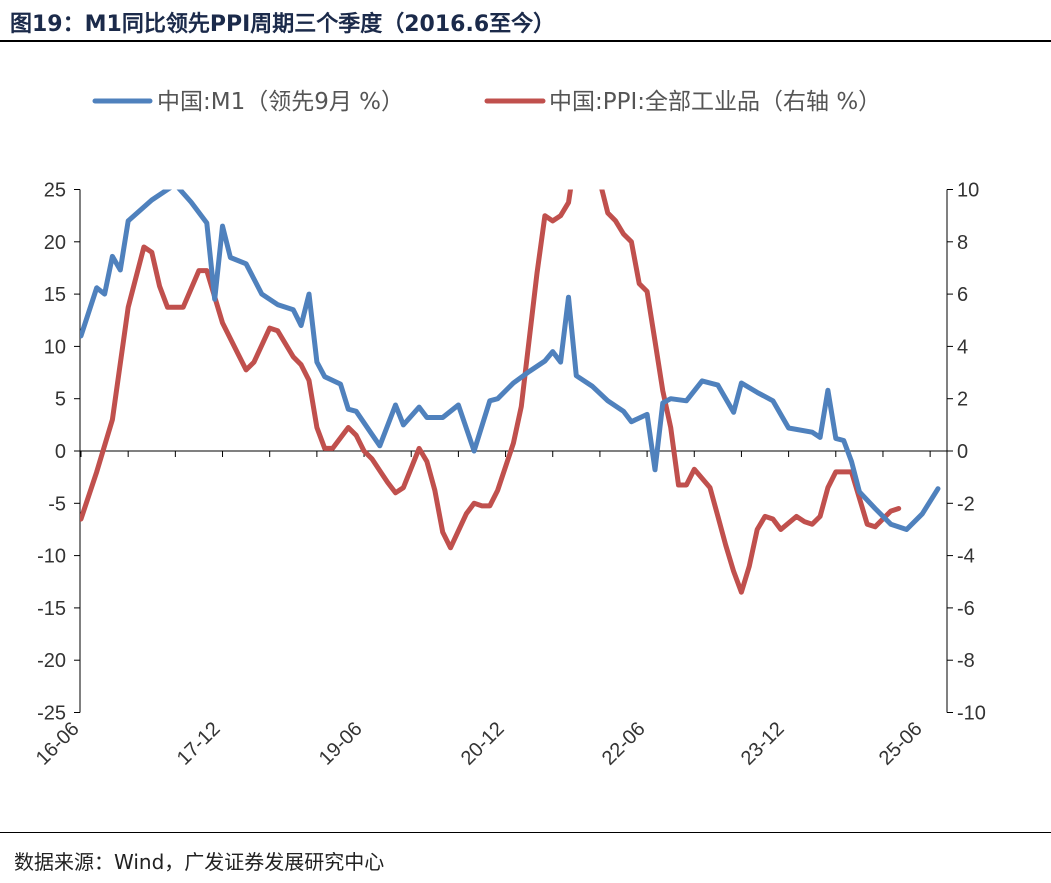  Describe the element at coordinates (55, 295) in the screenshot. I see `left-y-tick-label: 15` at that location.